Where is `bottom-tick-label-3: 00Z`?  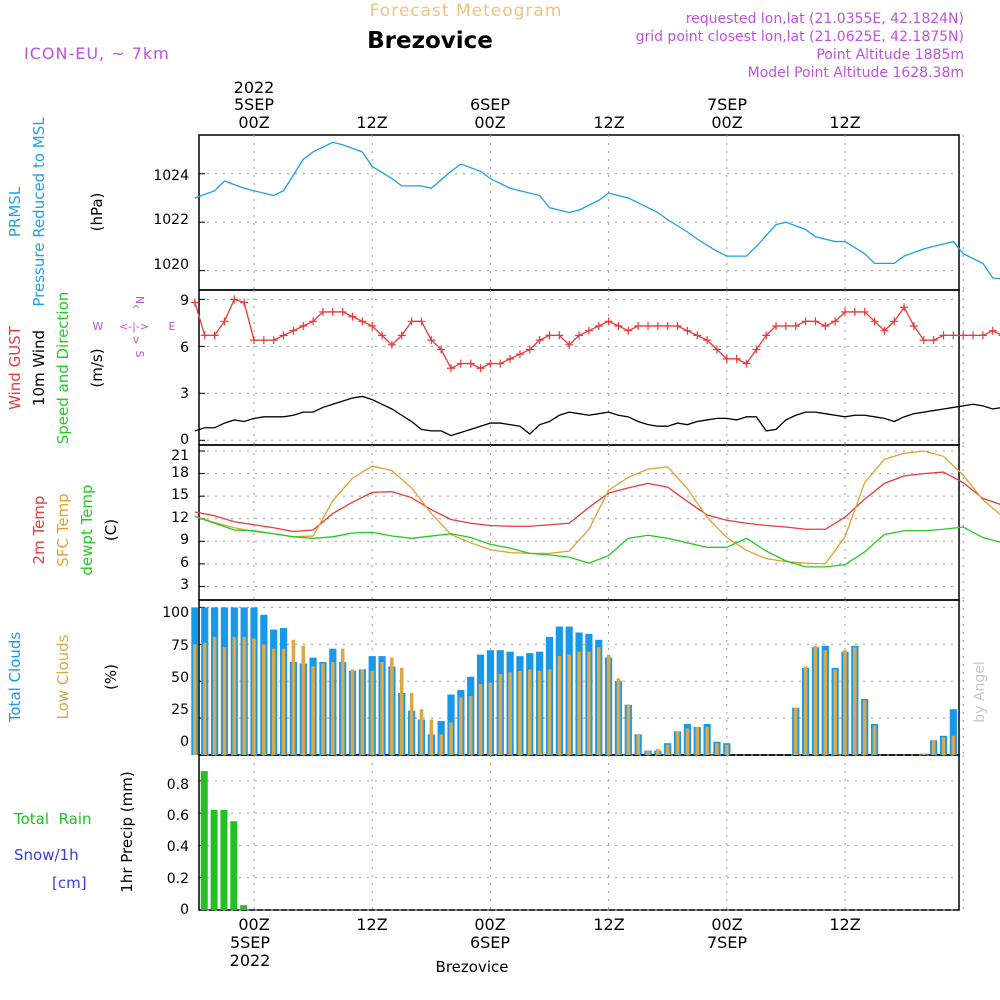 bottom-tick-label-3: 00Z is located at coordinates (489, 924).